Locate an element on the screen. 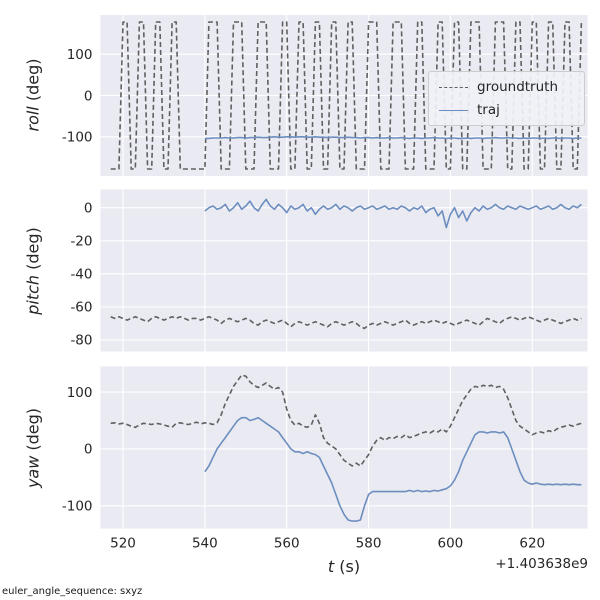  y-axis-label-roll: roll (deg) is located at coordinates (33, 95).